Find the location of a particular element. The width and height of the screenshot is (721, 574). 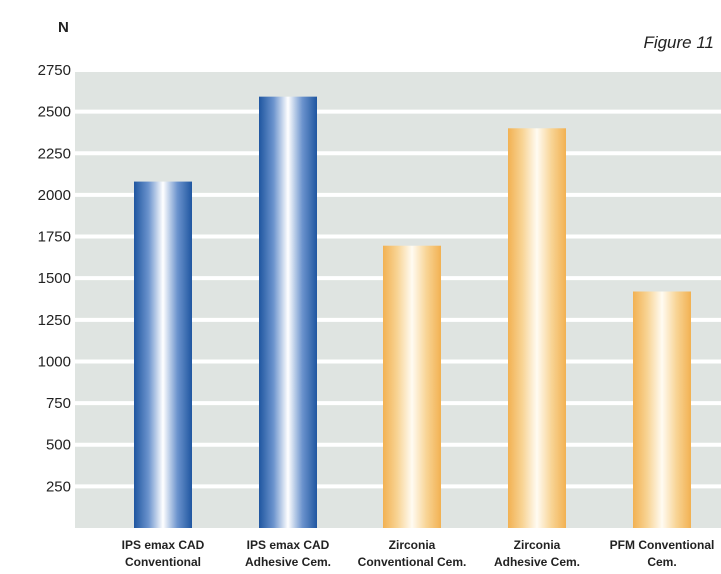

y-tick-label: 1250 is located at coordinates (54, 320).